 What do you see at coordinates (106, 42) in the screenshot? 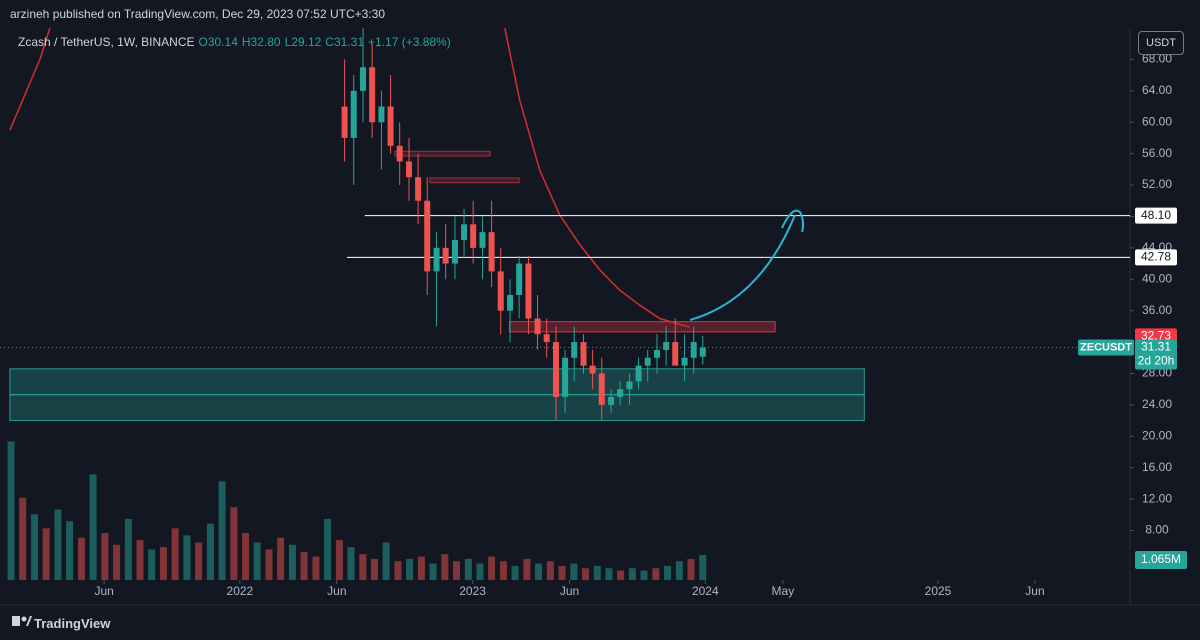
I see `symbol-title: Zcash / TetherUS, 1W, BINANCE` at bounding box center [106, 42].